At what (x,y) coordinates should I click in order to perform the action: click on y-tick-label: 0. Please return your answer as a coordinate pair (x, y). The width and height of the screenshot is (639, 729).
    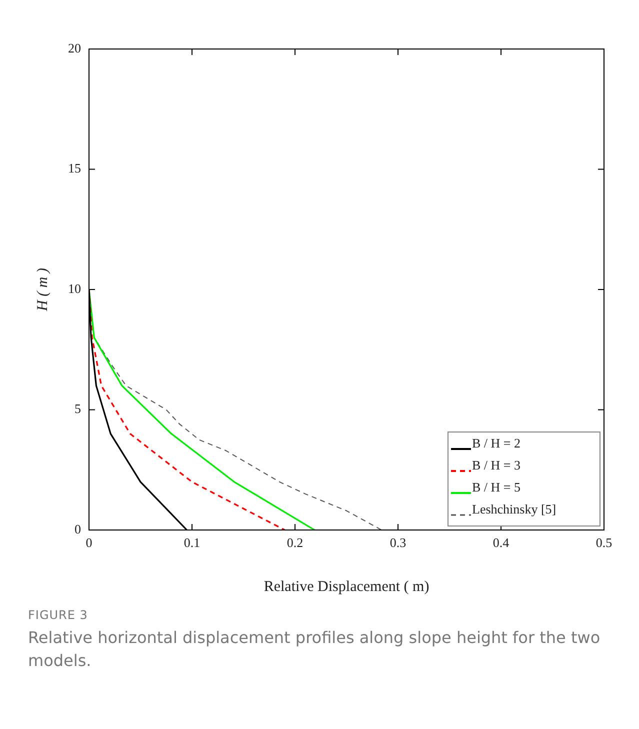
    Looking at the image, I should click on (77, 528).